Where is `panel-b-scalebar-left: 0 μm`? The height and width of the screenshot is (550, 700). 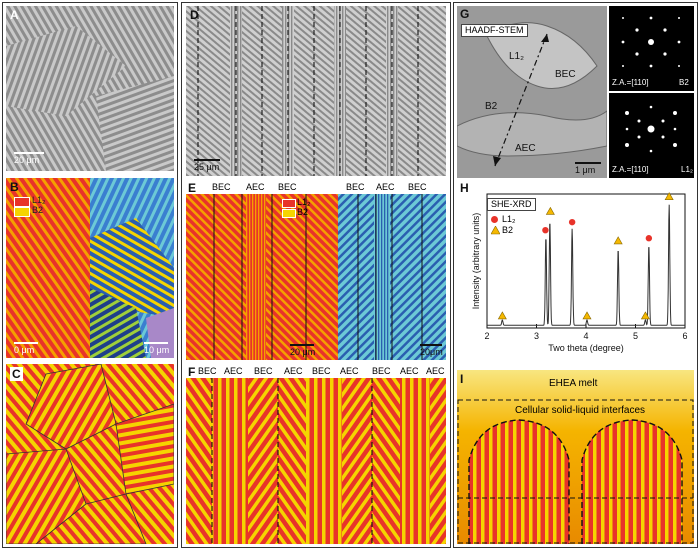
panel-b-scalebar-left: 0 μm is located at coordinates (26, 348).